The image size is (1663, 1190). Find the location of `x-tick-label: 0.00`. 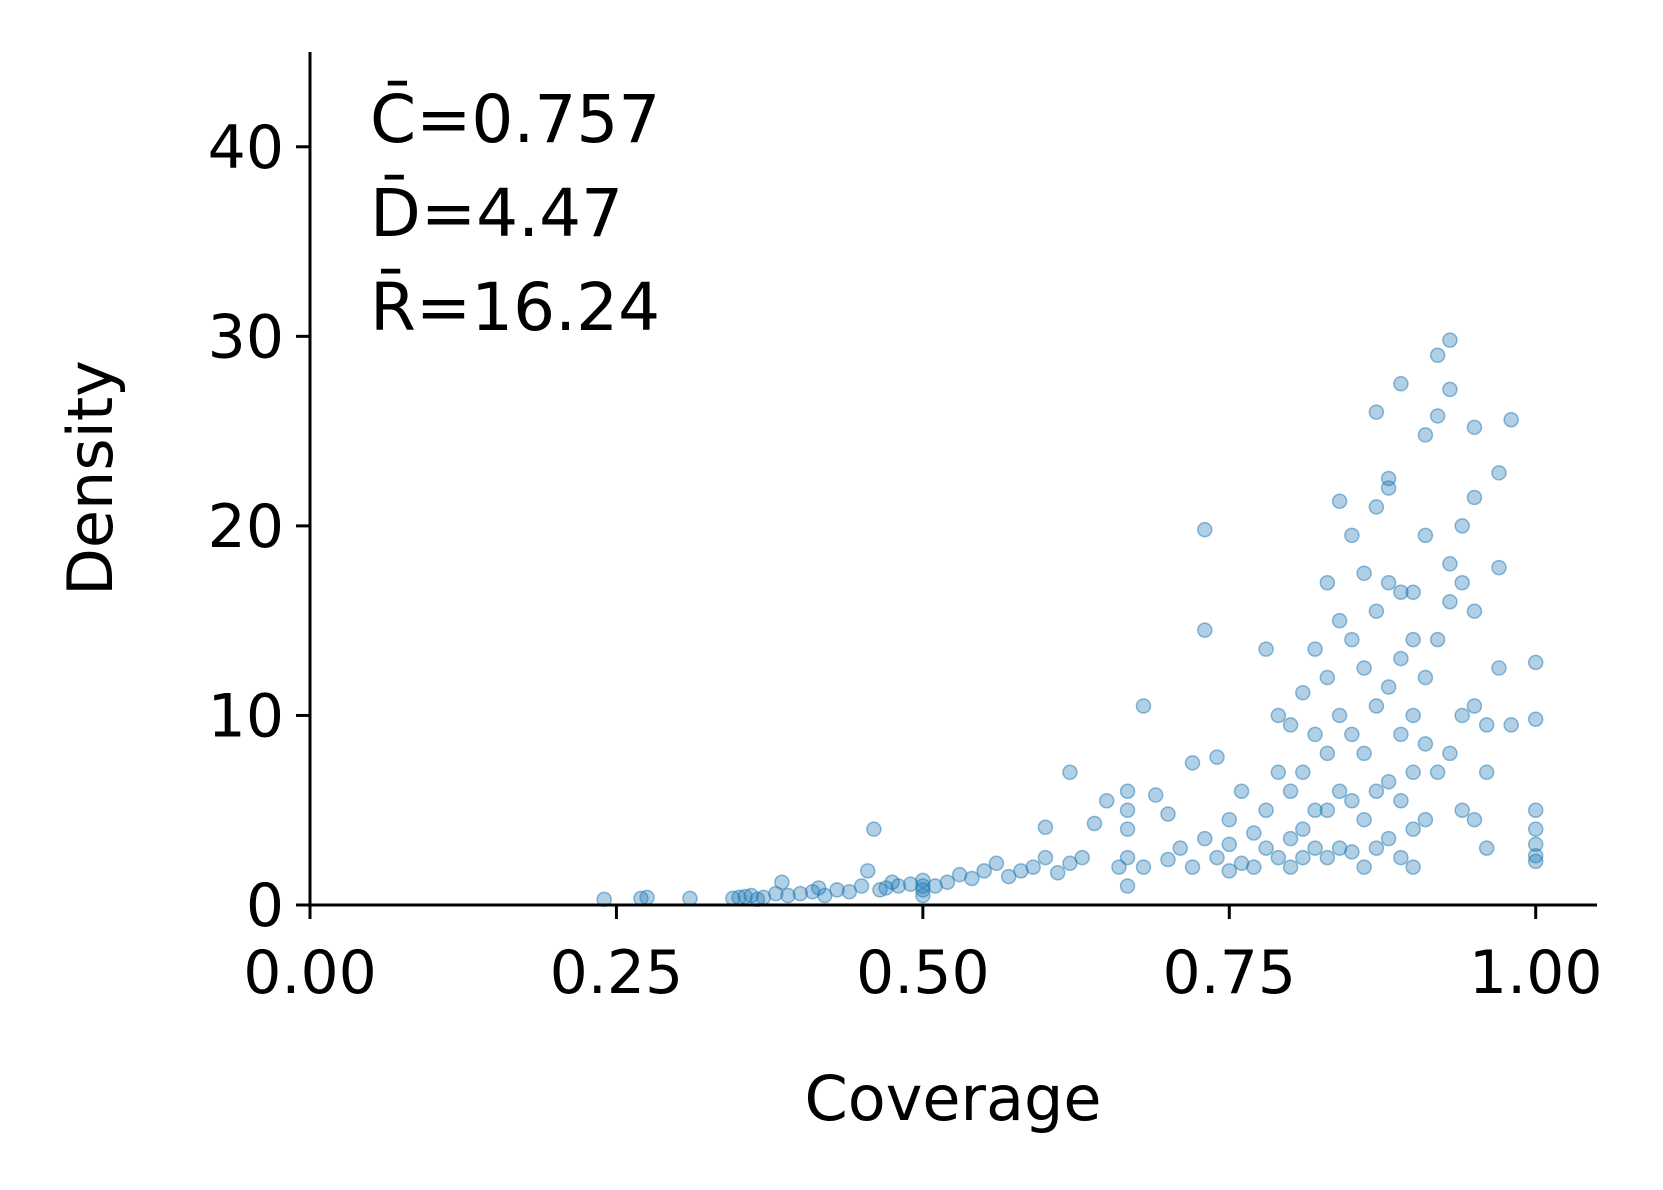

x-tick-label: 0.00 is located at coordinates (310, 973).